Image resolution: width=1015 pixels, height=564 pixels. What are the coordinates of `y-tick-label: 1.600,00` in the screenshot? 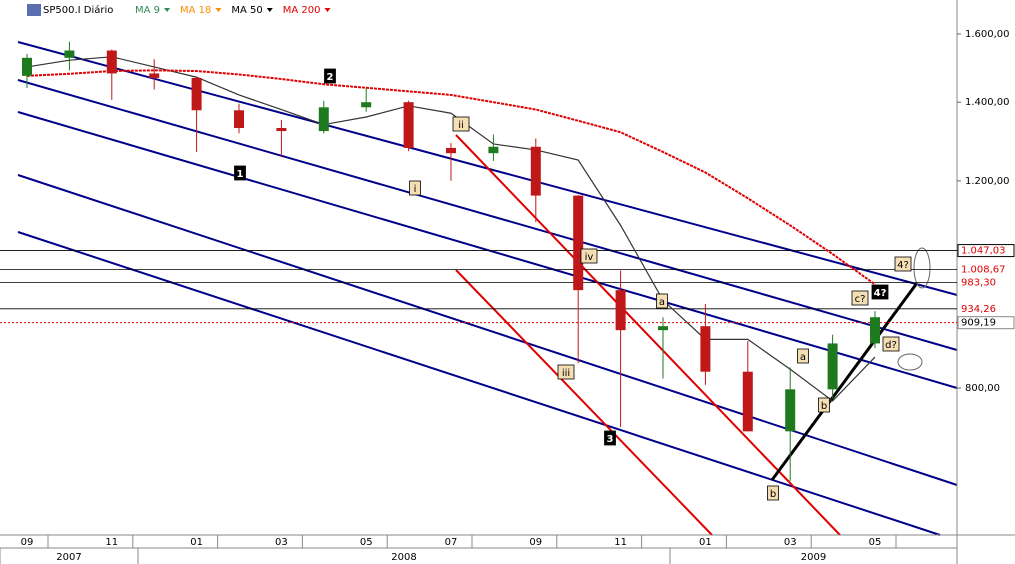 It's located at (987, 34).